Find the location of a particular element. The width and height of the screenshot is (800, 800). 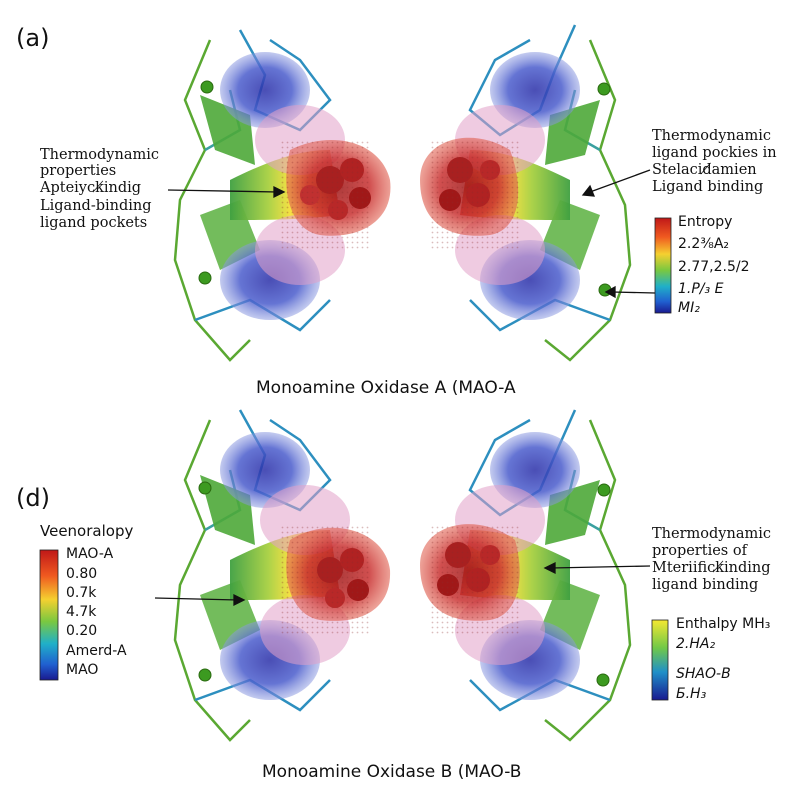

annotation-line: Stelacid̸amien is located at coordinates (704, 170).